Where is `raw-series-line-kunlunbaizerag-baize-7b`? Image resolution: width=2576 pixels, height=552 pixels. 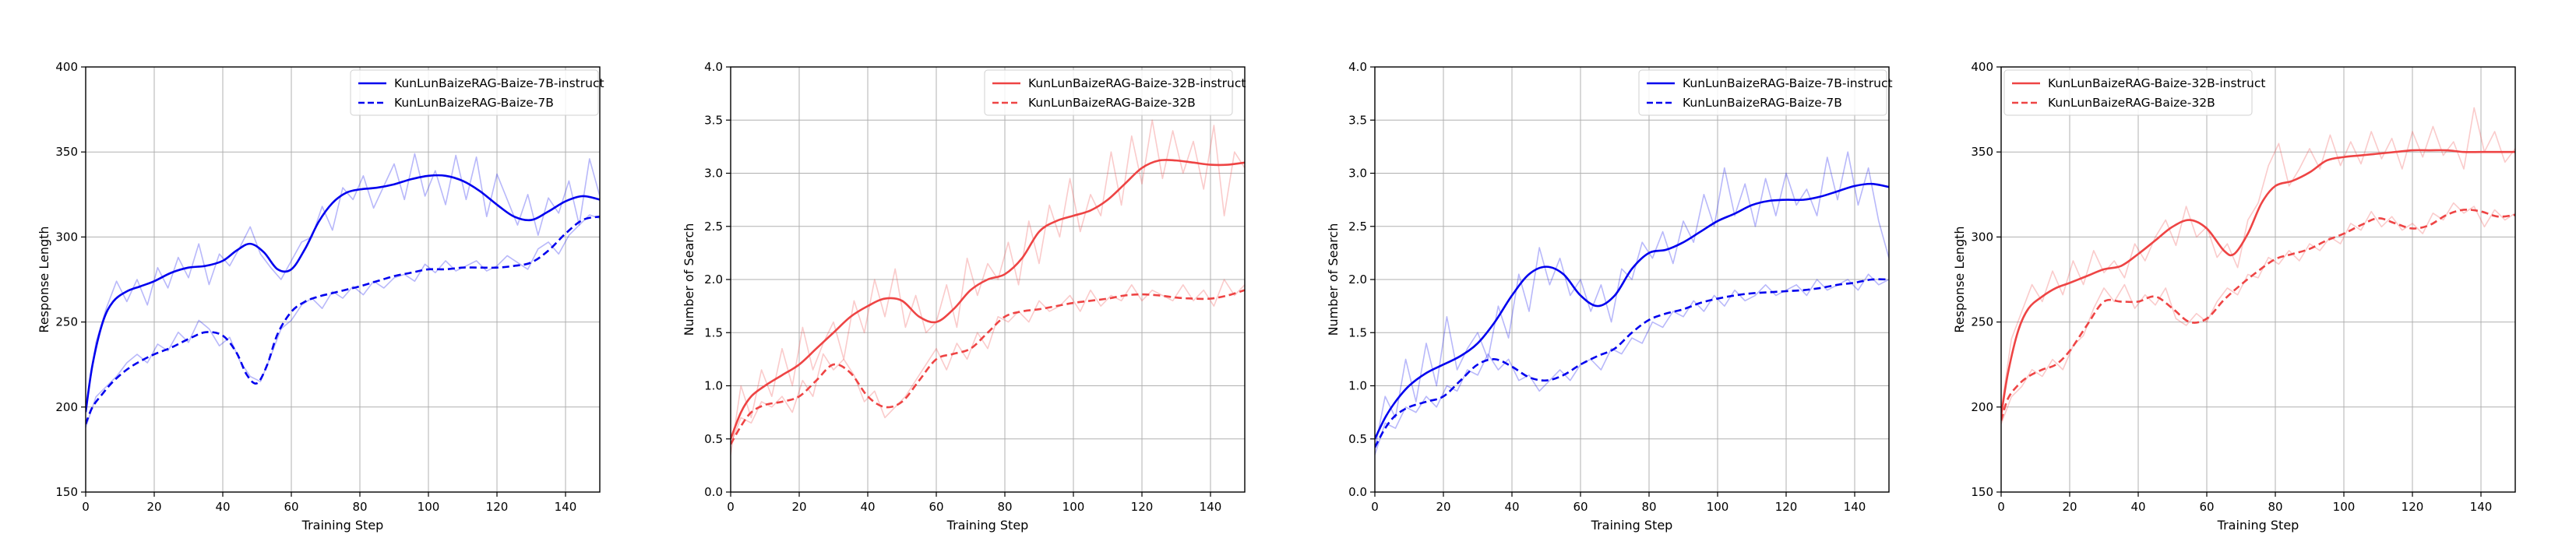 raw-series-line-kunlunbaizerag-baize-7b is located at coordinates (1632, 364).